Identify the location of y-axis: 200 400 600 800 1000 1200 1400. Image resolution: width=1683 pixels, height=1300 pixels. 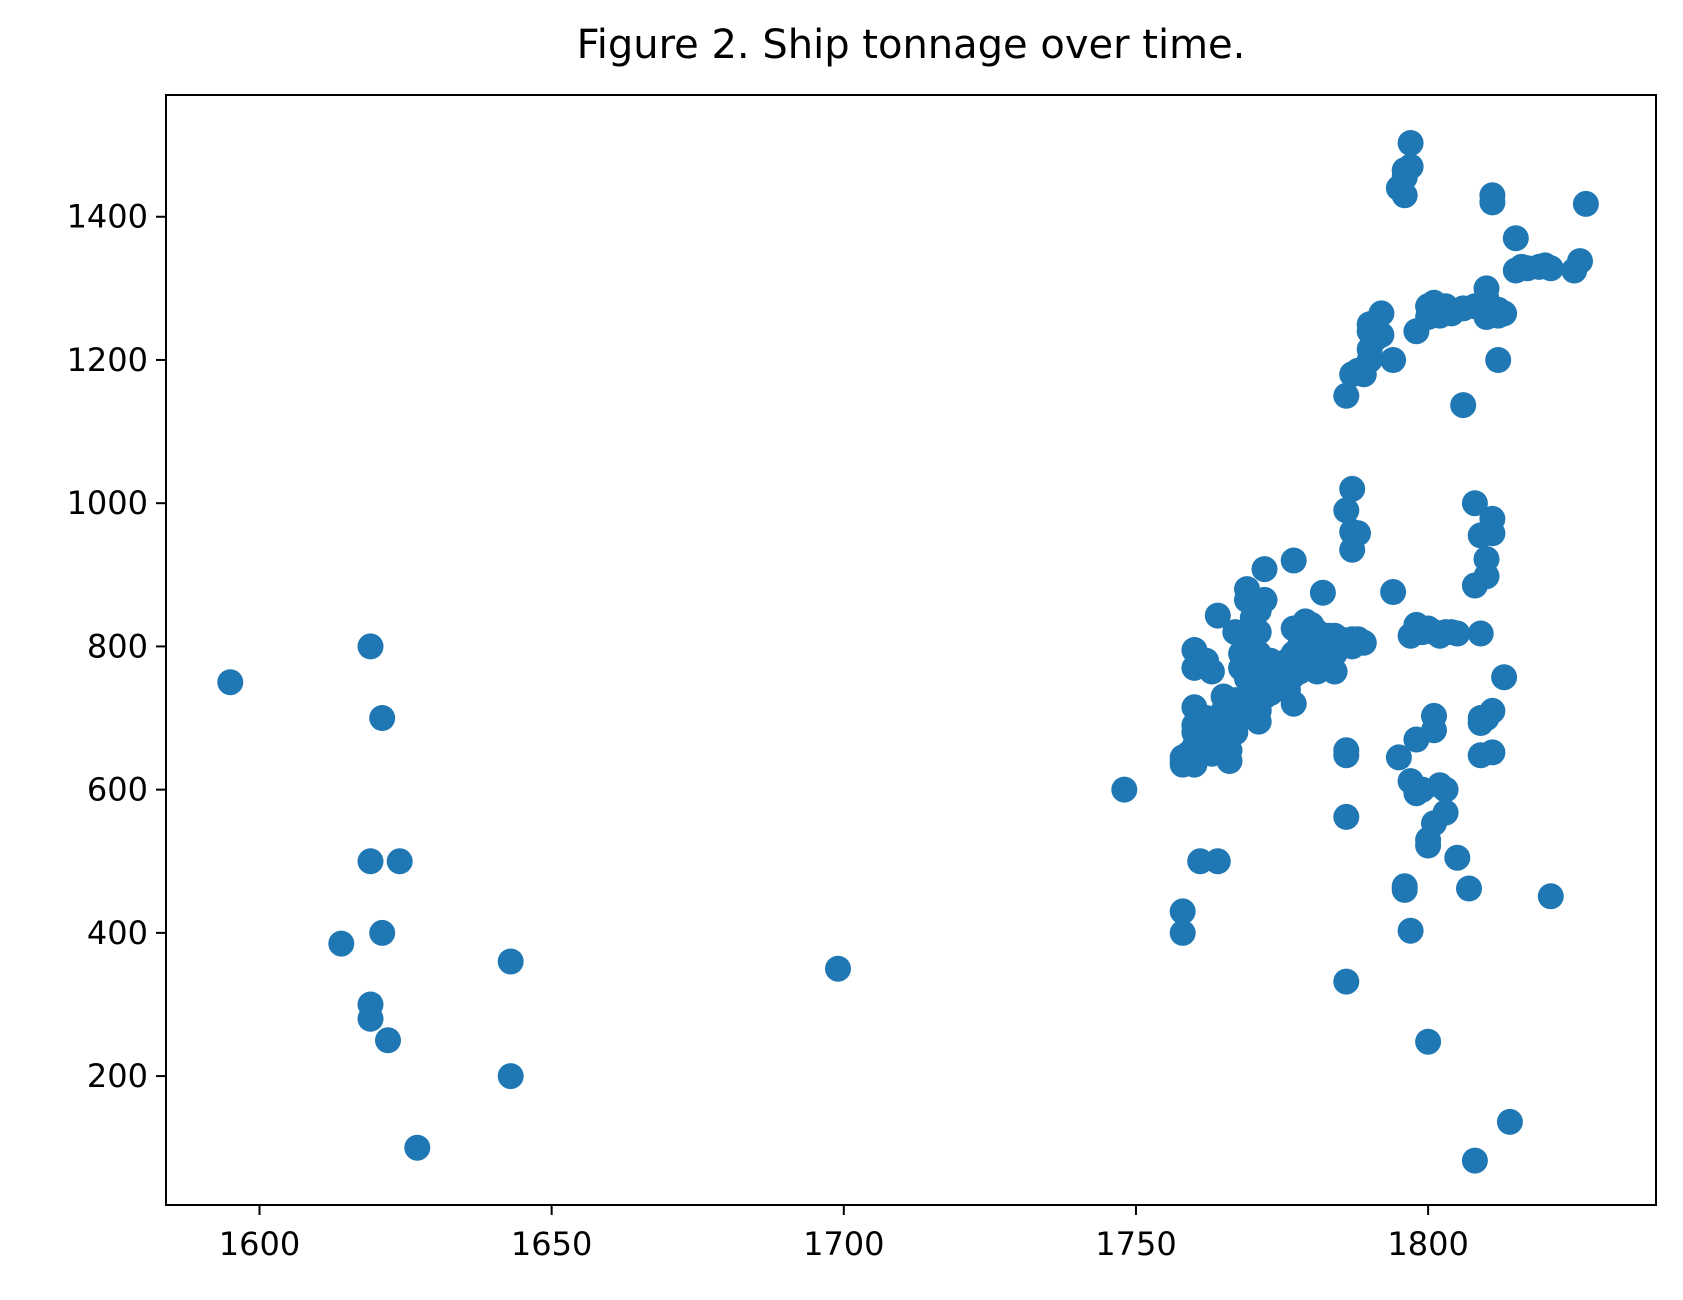
(116, 646).